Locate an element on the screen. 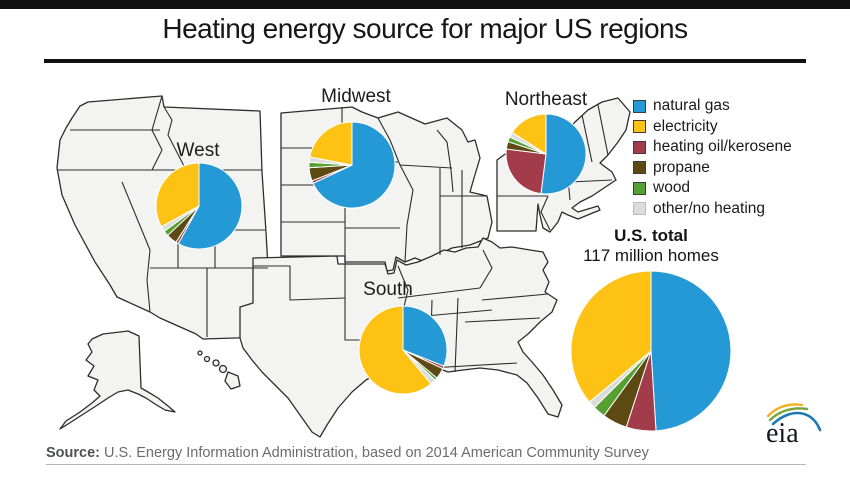 The height and width of the screenshot is (481, 850). legend-item-other: other/no heating is located at coordinates (712, 209).